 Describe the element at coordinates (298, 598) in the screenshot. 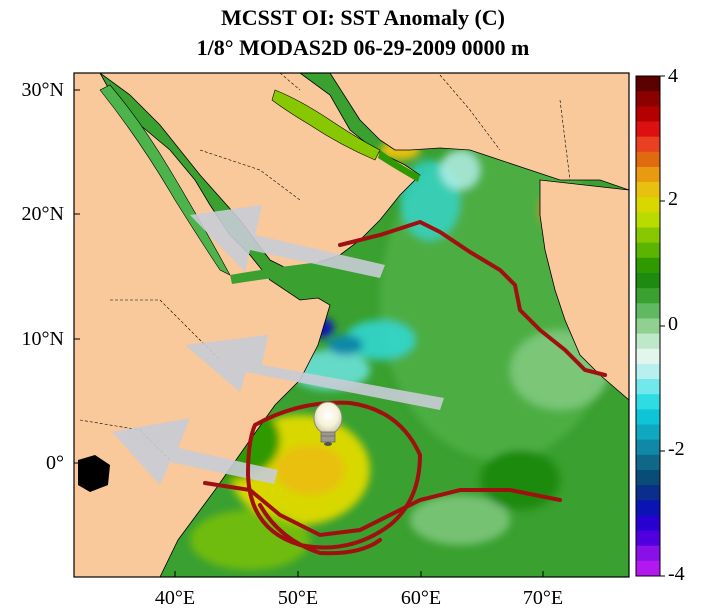

I see `lon-label-50e: 50°E` at that location.